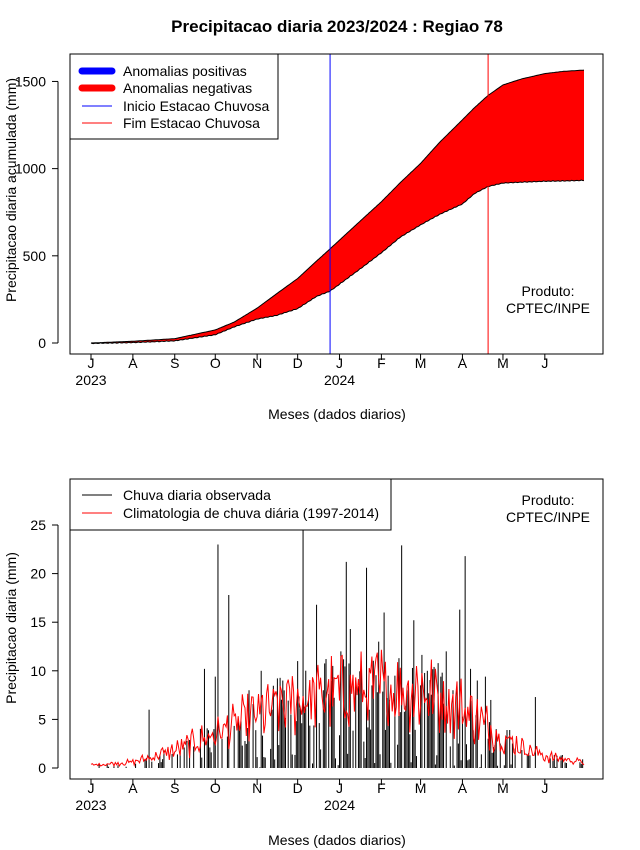  Describe the element at coordinates (30, 81) in the screenshot. I see `y-tick-label: 1500` at that location.